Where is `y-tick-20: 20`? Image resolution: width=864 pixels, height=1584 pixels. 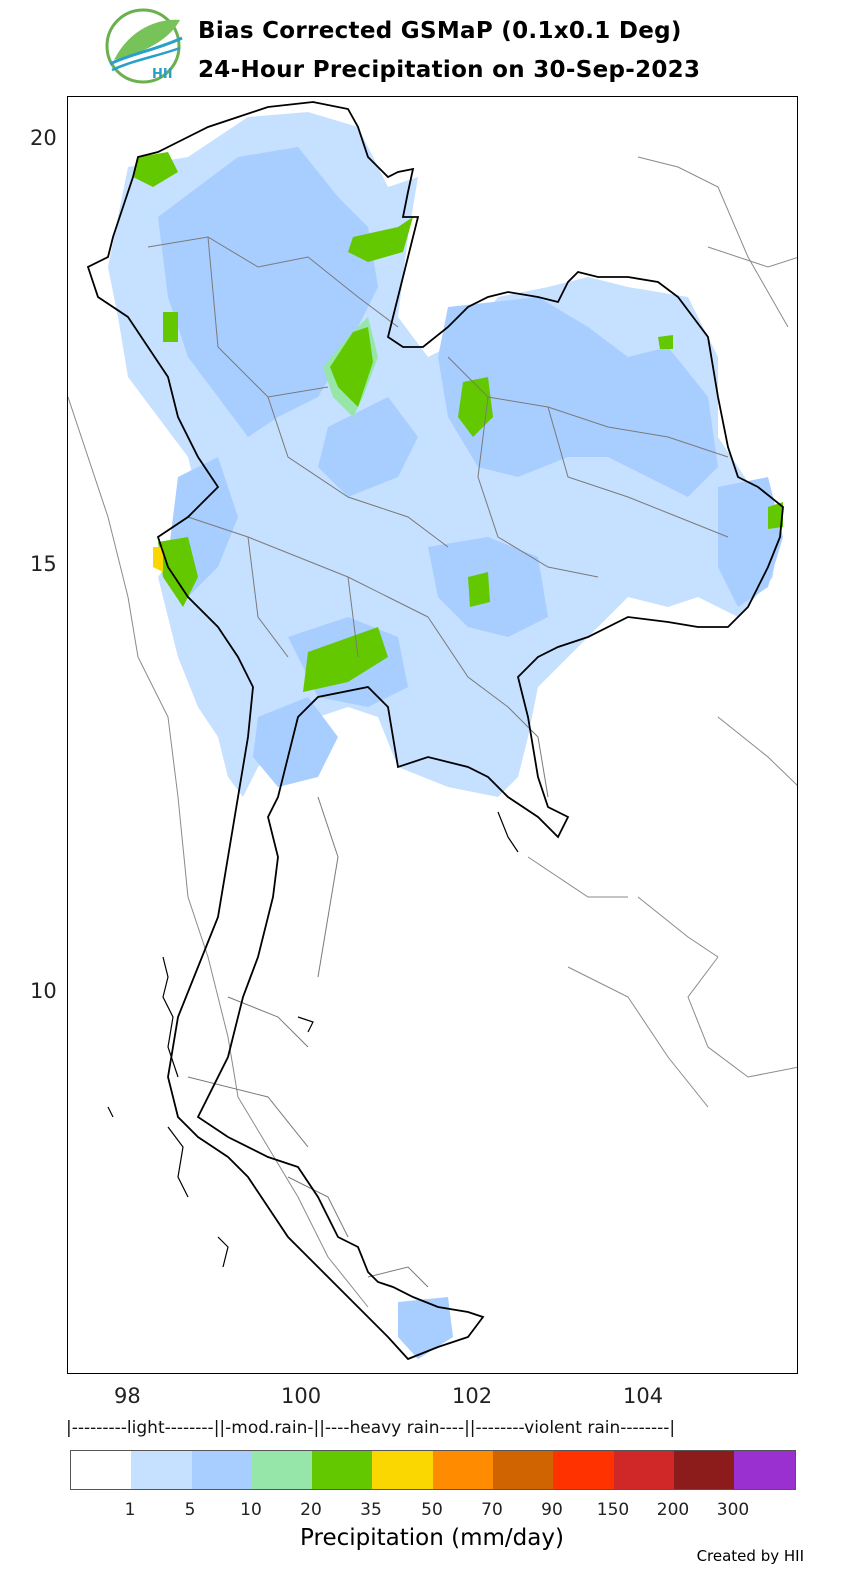
y-tick-20: 20 is located at coordinates (43, 138).